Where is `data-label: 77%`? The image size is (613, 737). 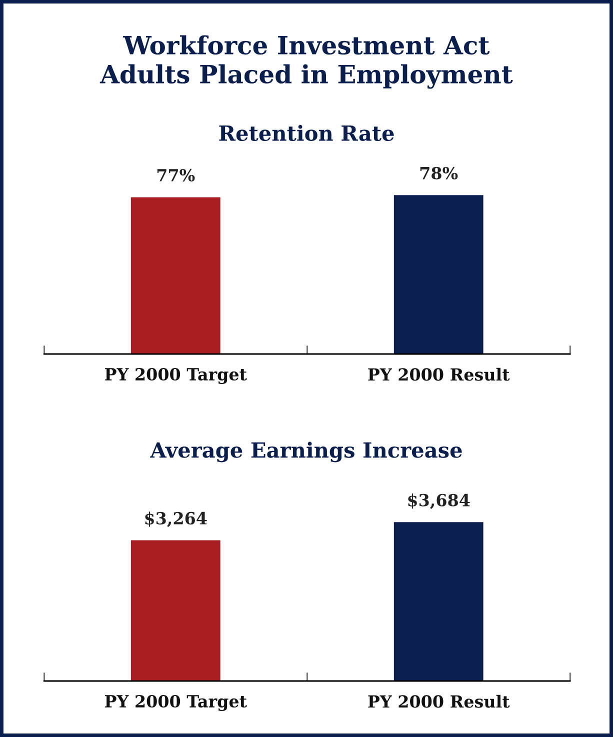 data-label: 77% is located at coordinates (176, 175).